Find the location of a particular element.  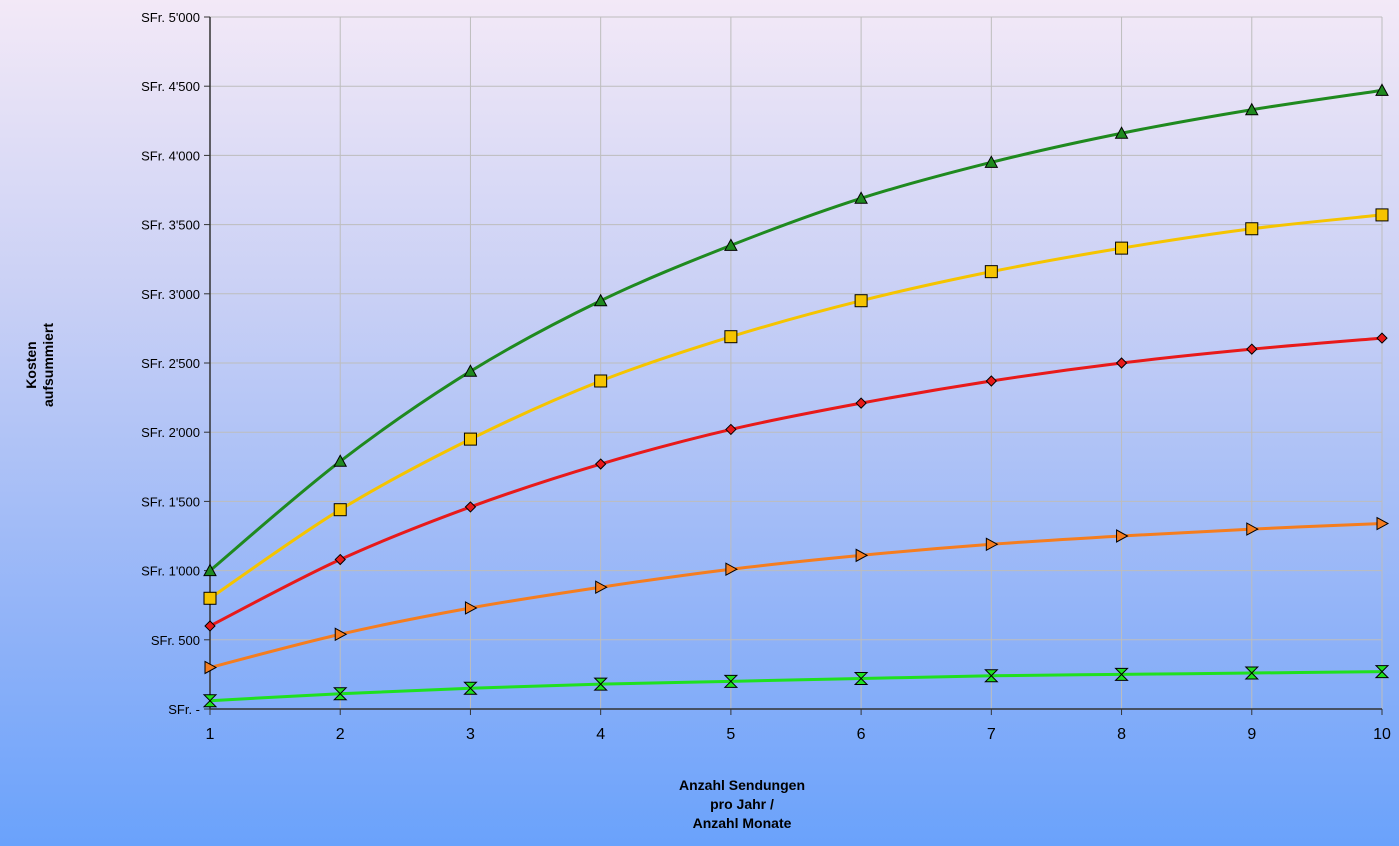

y-tick-label: SFr. 3'000 is located at coordinates (170, 294).